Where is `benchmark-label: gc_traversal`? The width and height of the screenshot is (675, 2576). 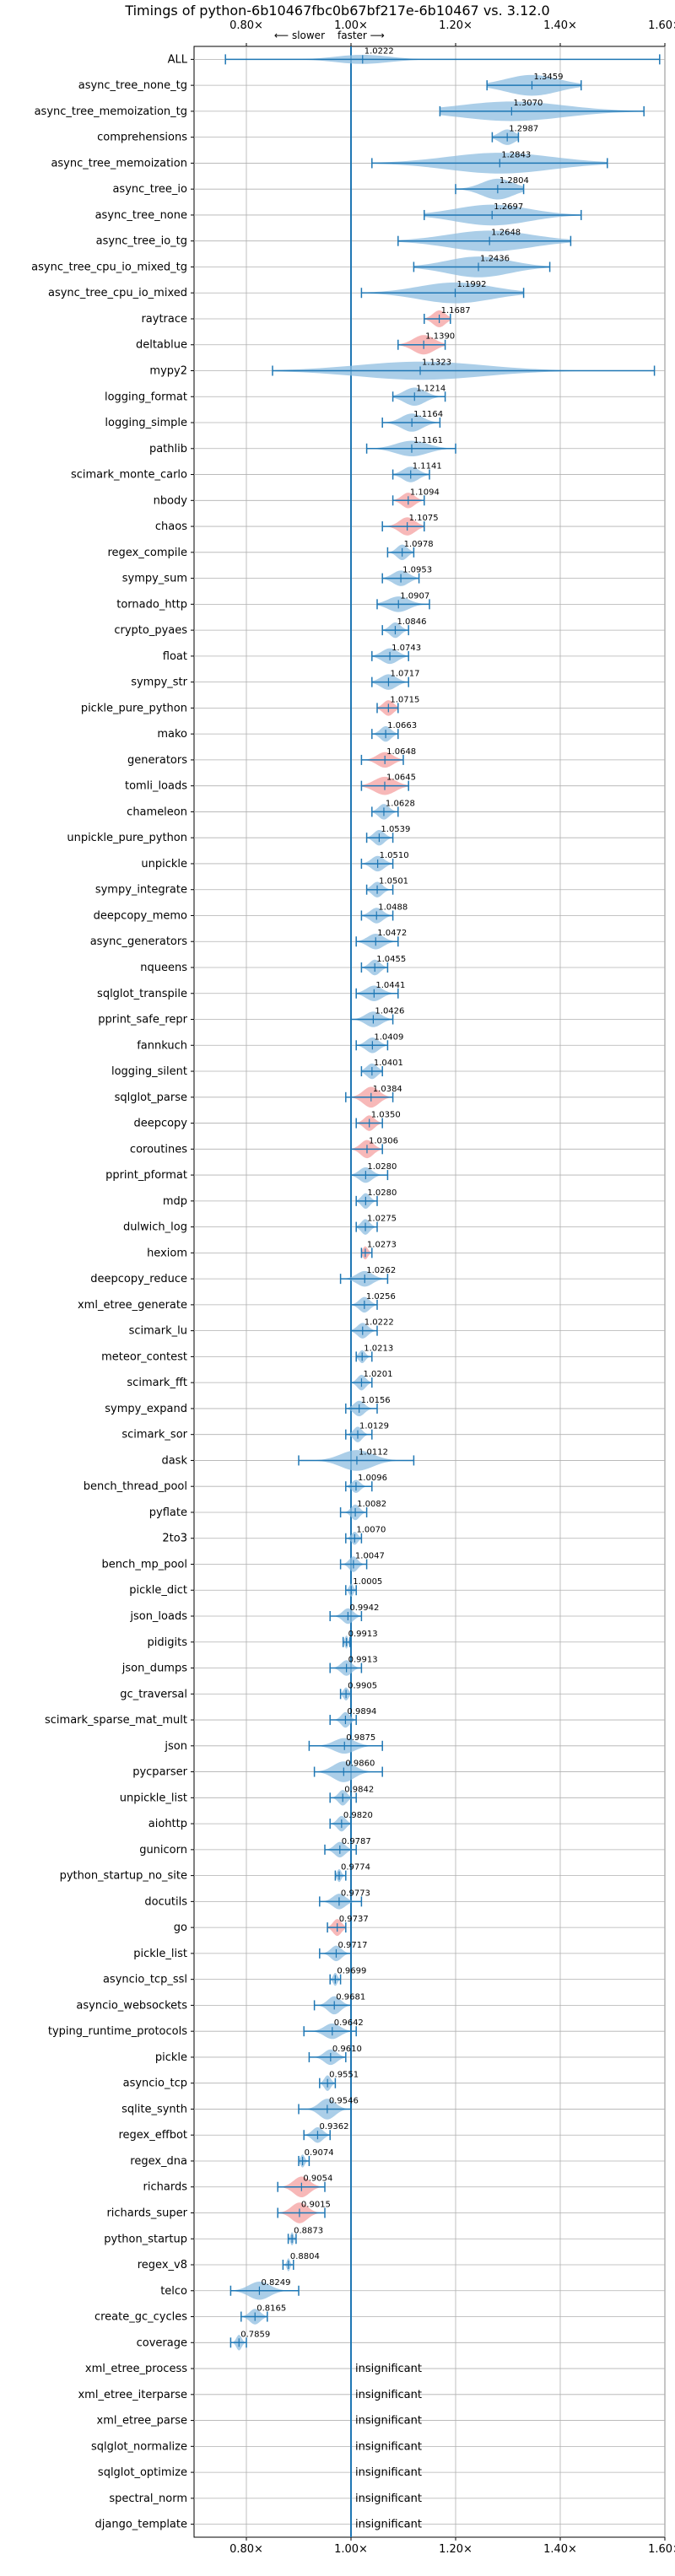 benchmark-label: gc_traversal is located at coordinates (153, 1694).